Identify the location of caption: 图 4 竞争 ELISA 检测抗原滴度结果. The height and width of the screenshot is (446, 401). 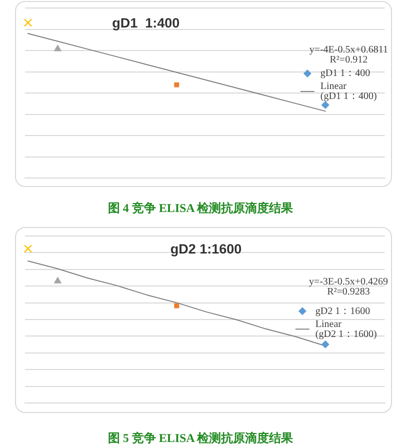
(200, 208).